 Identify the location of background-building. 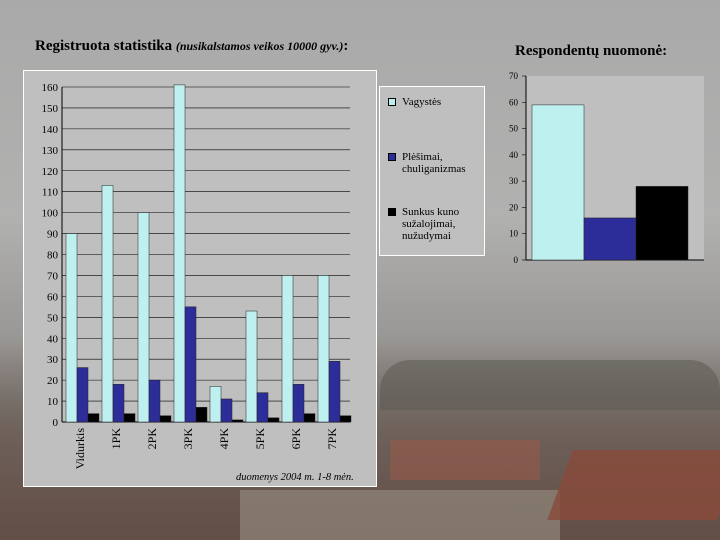
(400, 515).